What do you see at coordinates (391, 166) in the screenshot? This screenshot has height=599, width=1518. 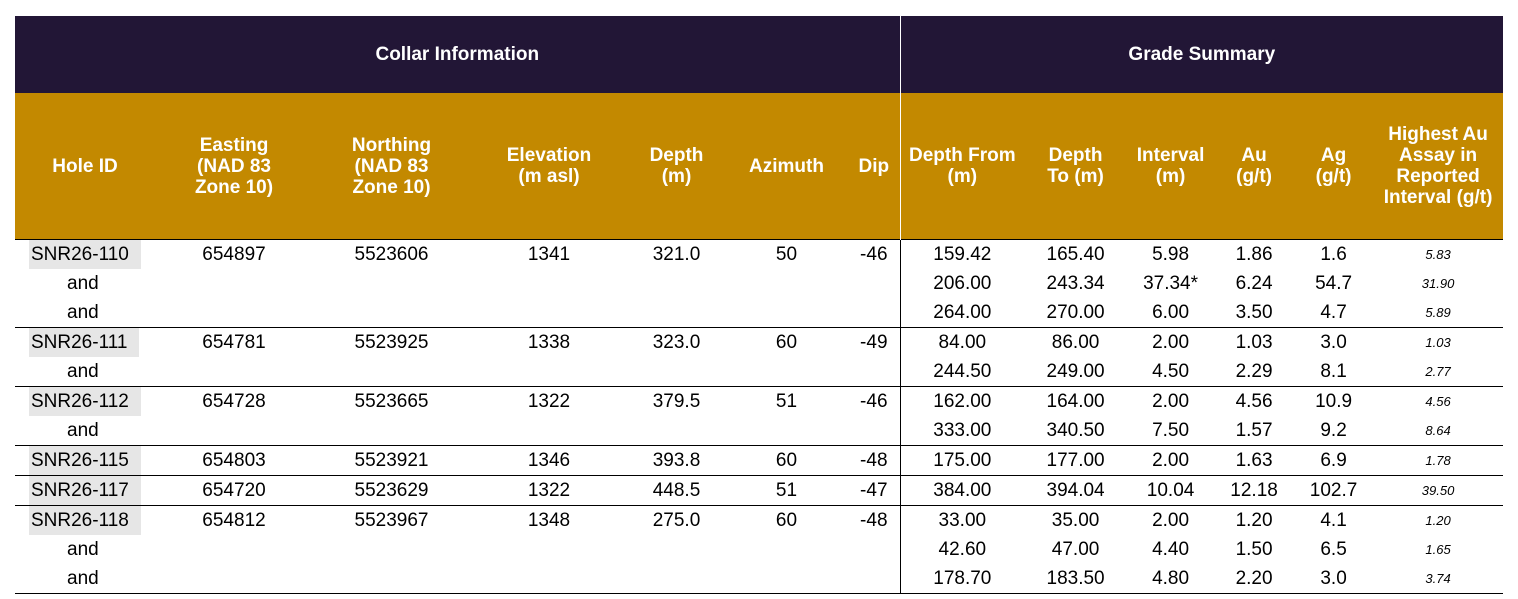 I see `col-header-northing: Northing (NAD 83 Zone 10)` at bounding box center [391, 166].